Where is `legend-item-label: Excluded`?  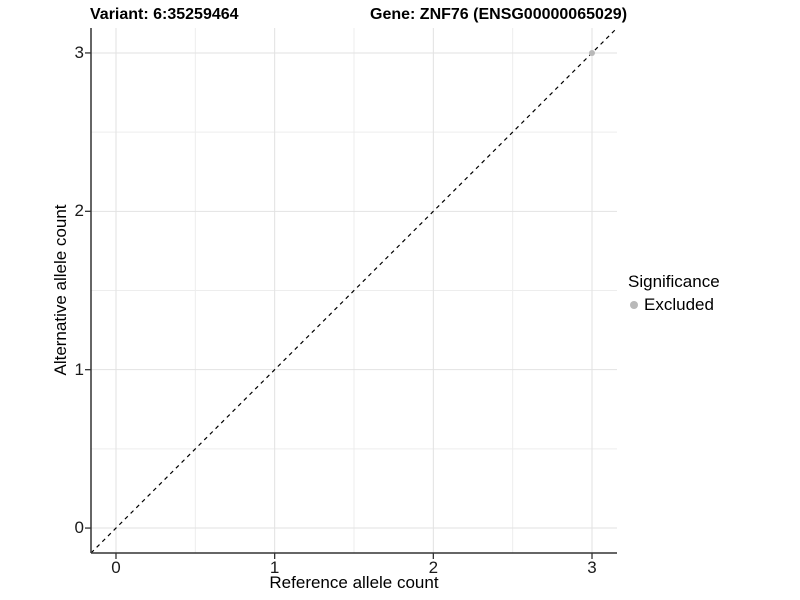
legend-item-label: Excluded is located at coordinates (679, 304).